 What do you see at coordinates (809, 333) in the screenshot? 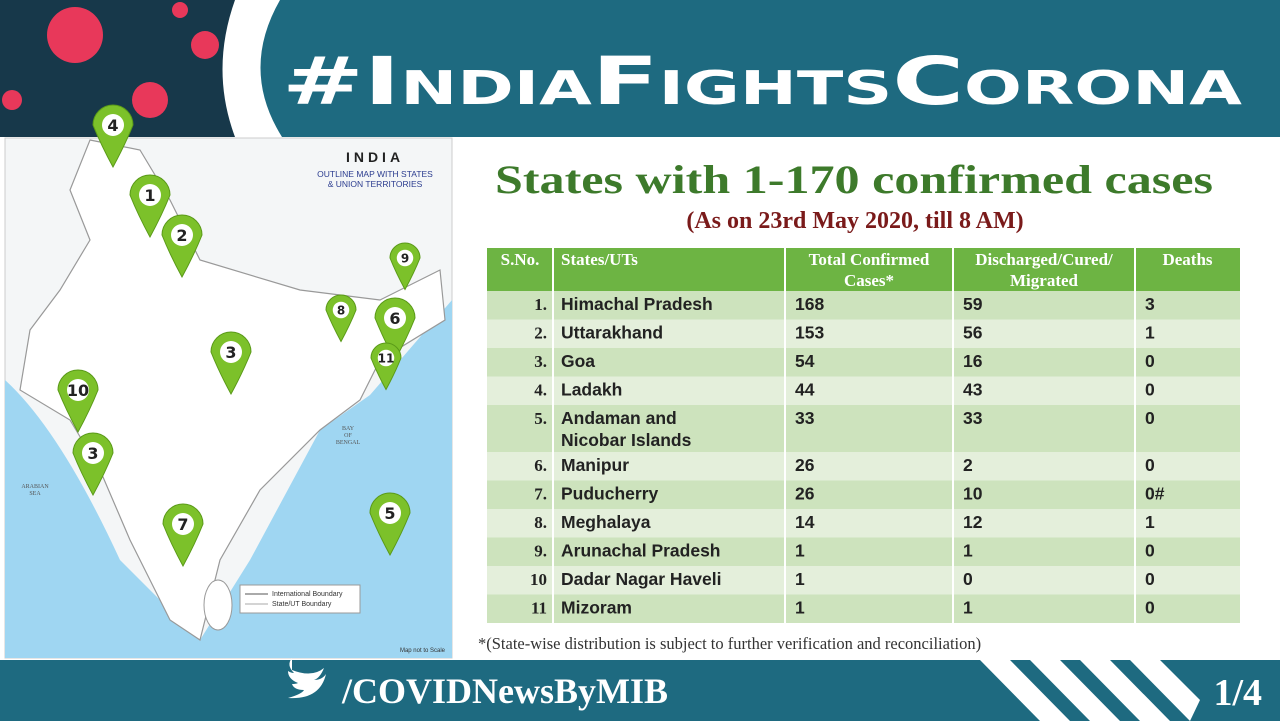
I see `cell-value: 153` at bounding box center [809, 333].